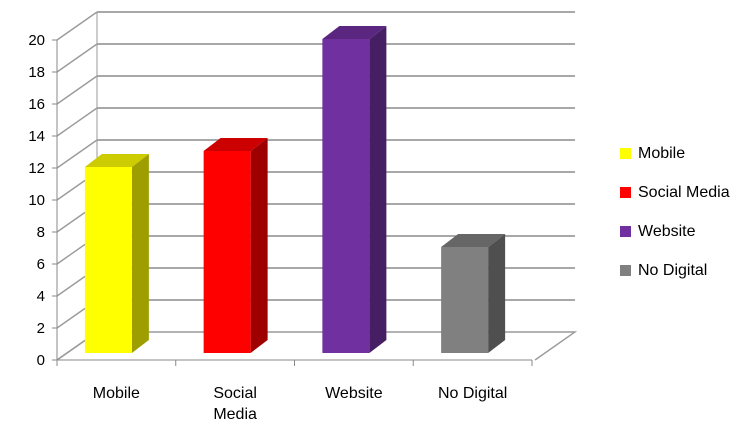 This screenshot has height=427, width=748. Describe the element at coordinates (235, 393) in the screenshot. I see `x-tick-label: Social` at that location.